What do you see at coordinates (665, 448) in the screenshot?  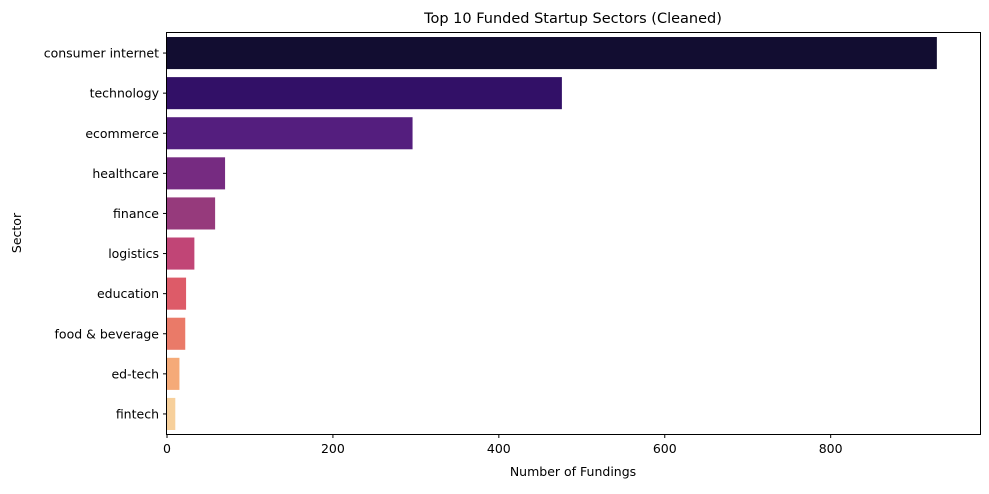 I see `x-tick-label: 600` at bounding box center [665, 448].